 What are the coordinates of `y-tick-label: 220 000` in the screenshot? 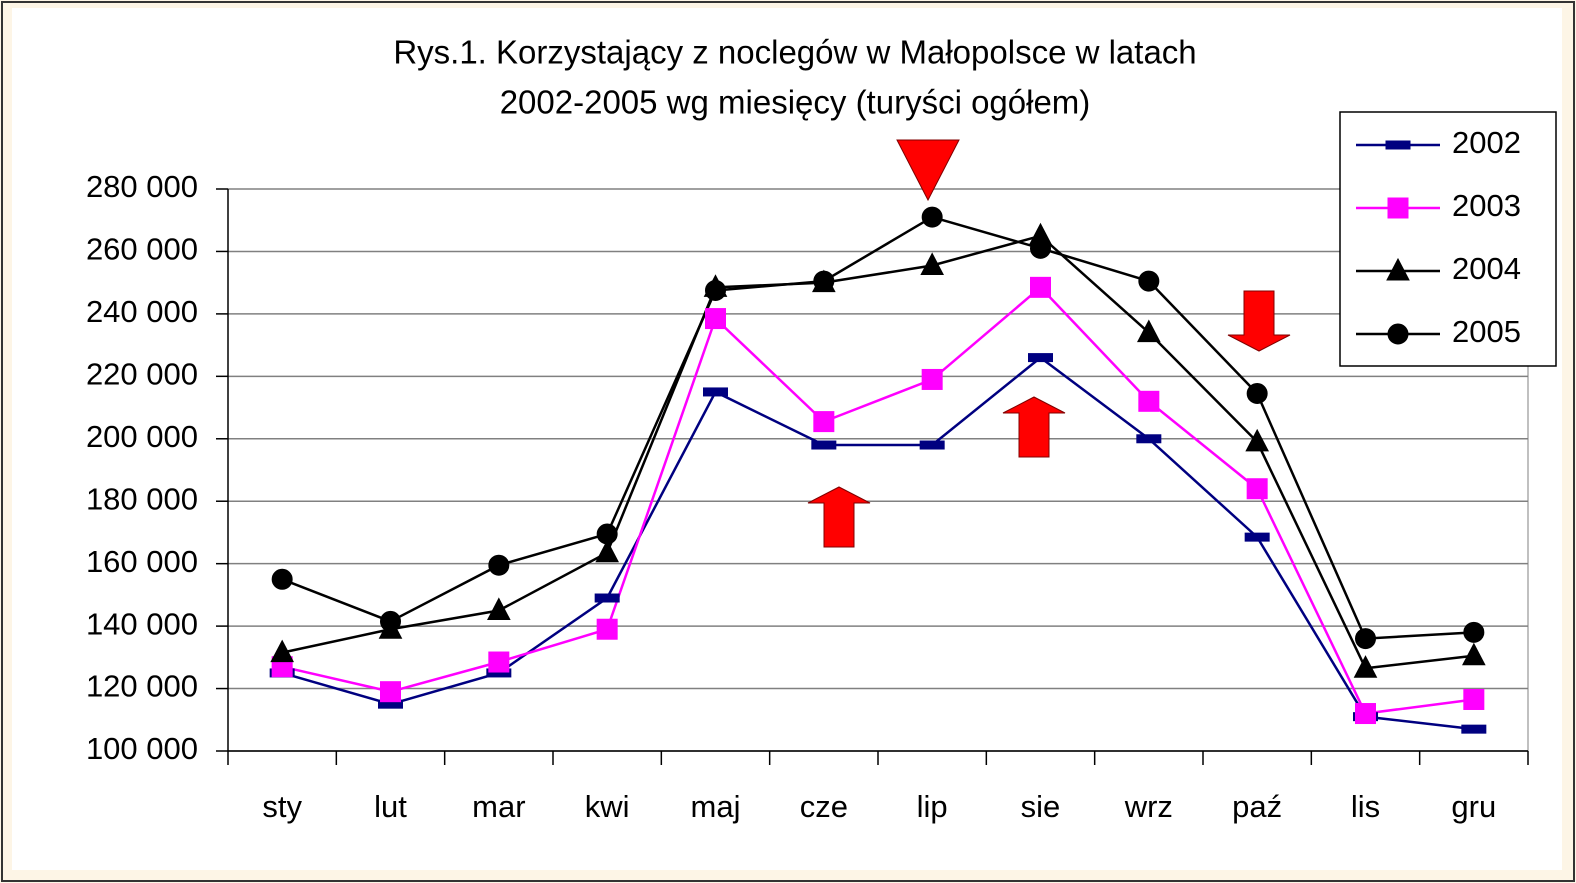 It's located at (142, 374).